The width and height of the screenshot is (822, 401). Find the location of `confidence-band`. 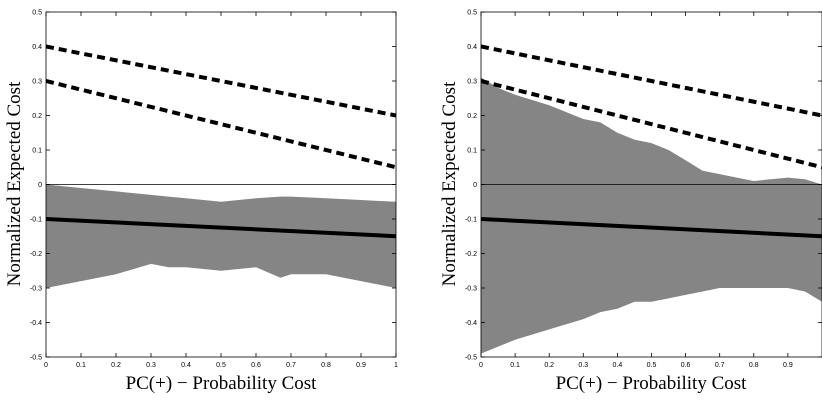

confidence-band is located at coordinates (221, 236).